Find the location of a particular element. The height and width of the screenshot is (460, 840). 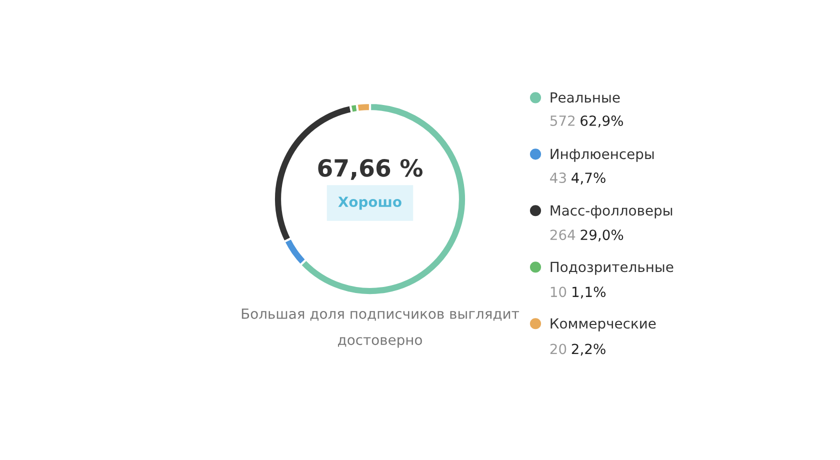

data-label: 572 62,9% is located at coordinates (586, 121).